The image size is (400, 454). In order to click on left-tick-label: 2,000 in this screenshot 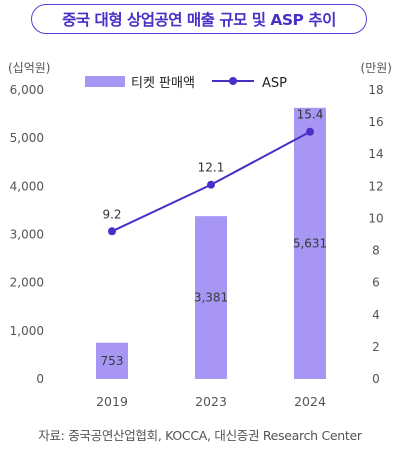, I will do `click(27, 283)`.